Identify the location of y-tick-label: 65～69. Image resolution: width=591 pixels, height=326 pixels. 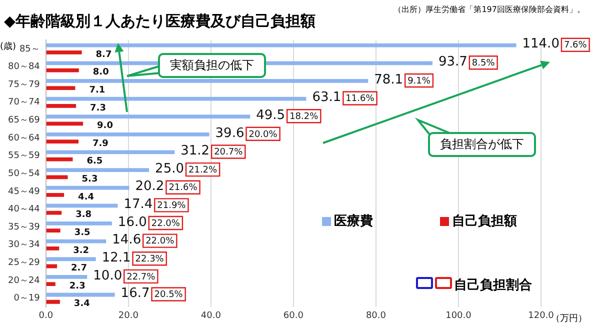
(24, 121).